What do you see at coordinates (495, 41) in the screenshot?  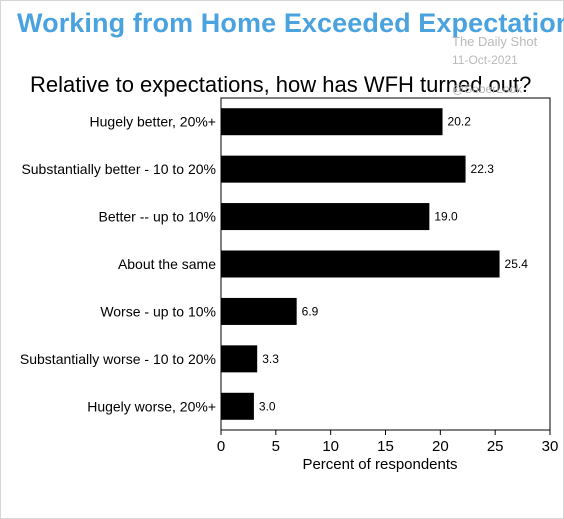 I see `watermark-source: The Daily Shot` at bounding box center [495, 41].